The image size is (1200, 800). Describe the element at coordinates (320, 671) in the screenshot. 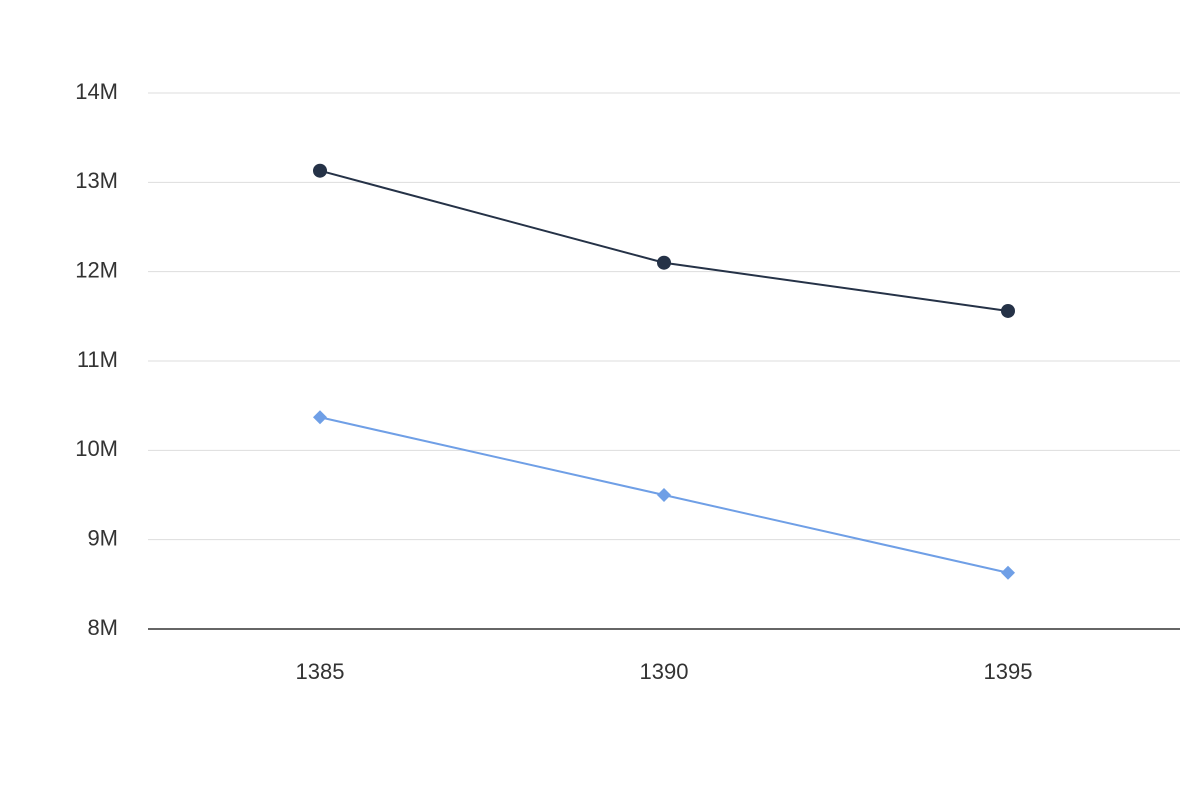

I see `x-tick-label: 1385` at that location.